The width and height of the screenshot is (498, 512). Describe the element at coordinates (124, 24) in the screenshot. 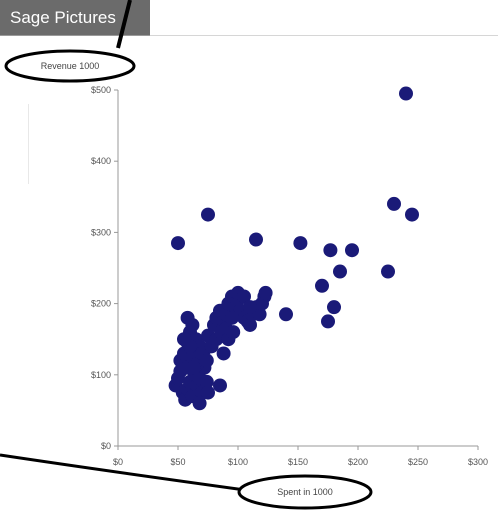

I see `callout-line-y` at that location.